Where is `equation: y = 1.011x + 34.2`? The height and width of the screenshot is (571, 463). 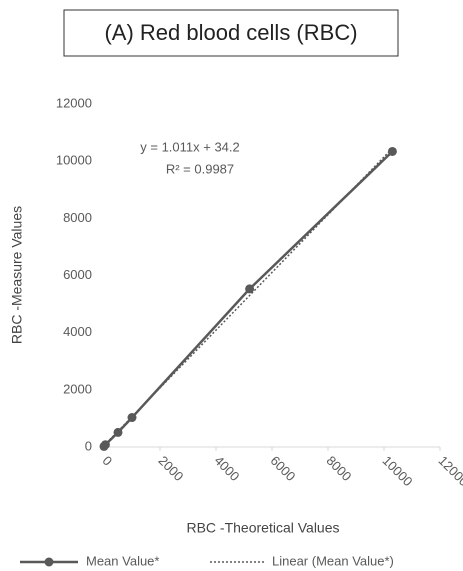 equation: y = 1.011x + 34.2 is located at coordinates (190, 146).